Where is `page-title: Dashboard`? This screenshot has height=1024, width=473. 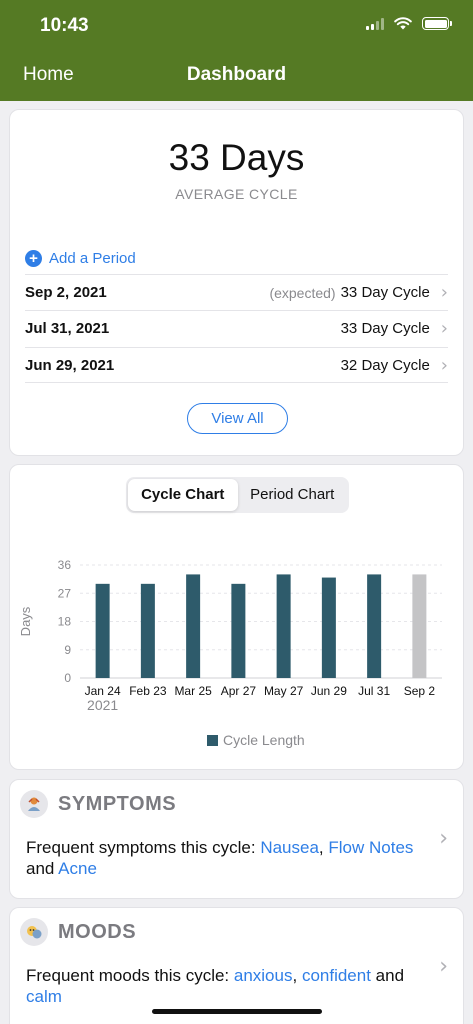
page-title: Dashboard is located at coordinates (236, 74).